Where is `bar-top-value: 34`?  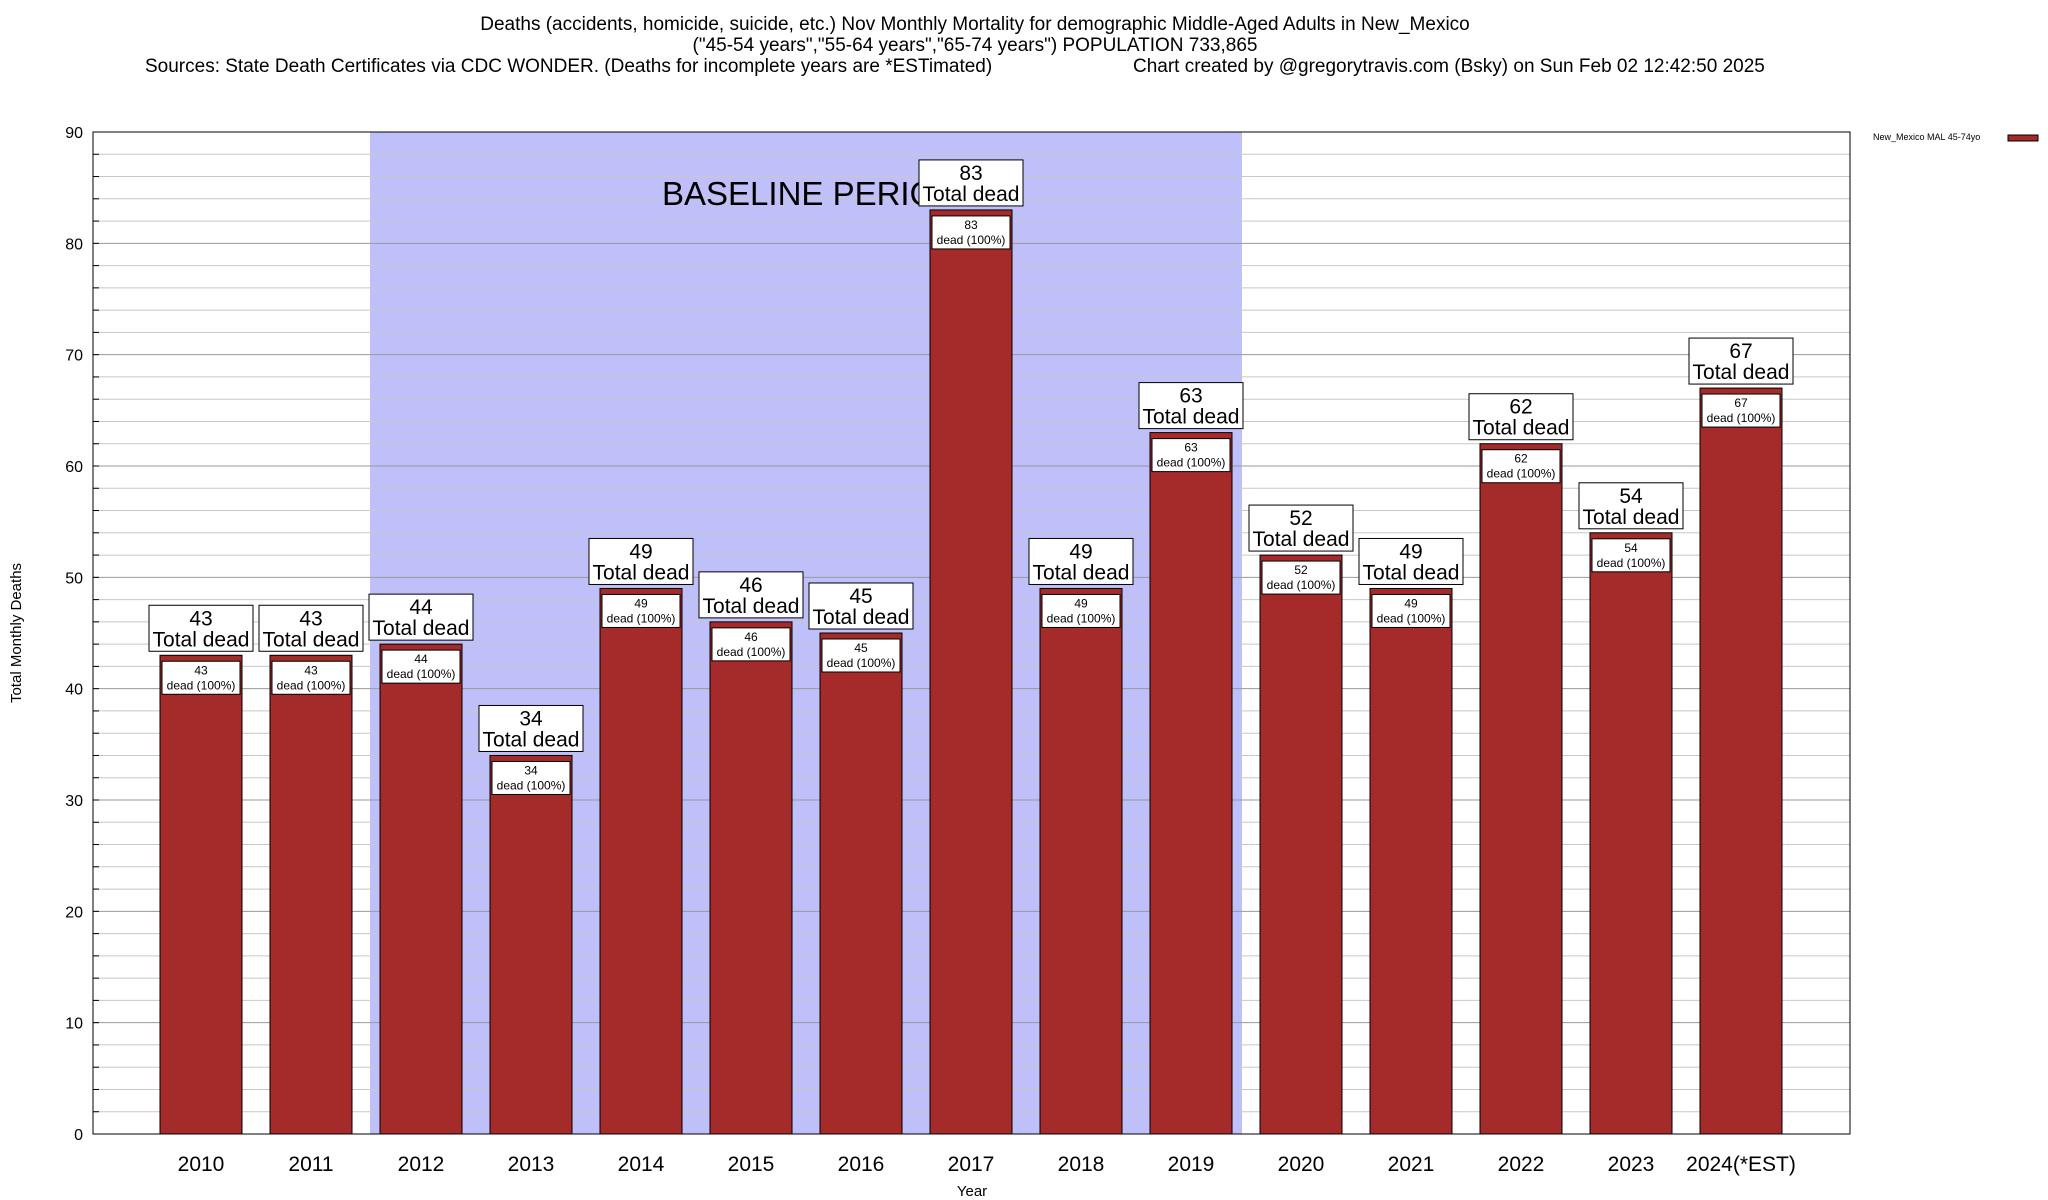 bar-top-value: 34 is located at coordinates (531, 718).